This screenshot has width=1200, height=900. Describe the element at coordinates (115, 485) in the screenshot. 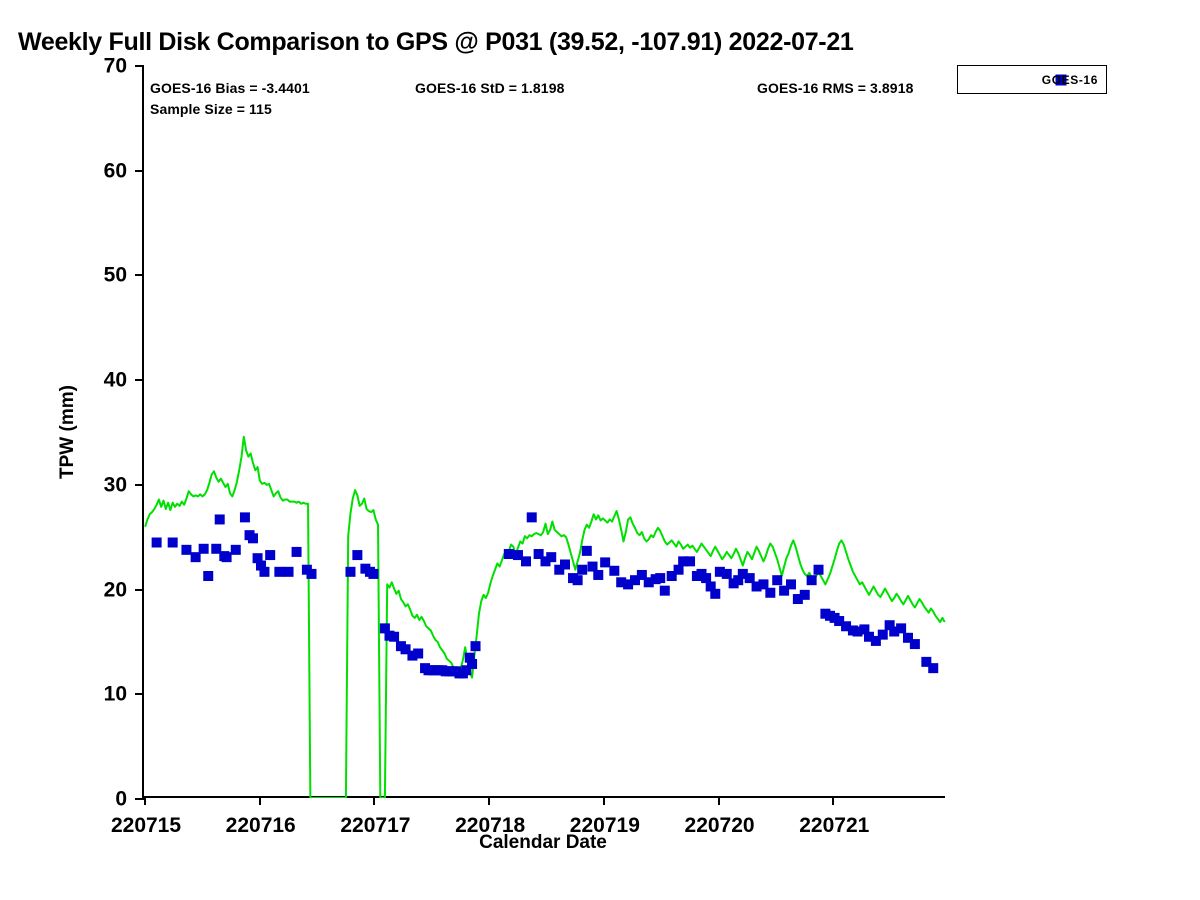

I see `y-tick-label: 30` at that location.